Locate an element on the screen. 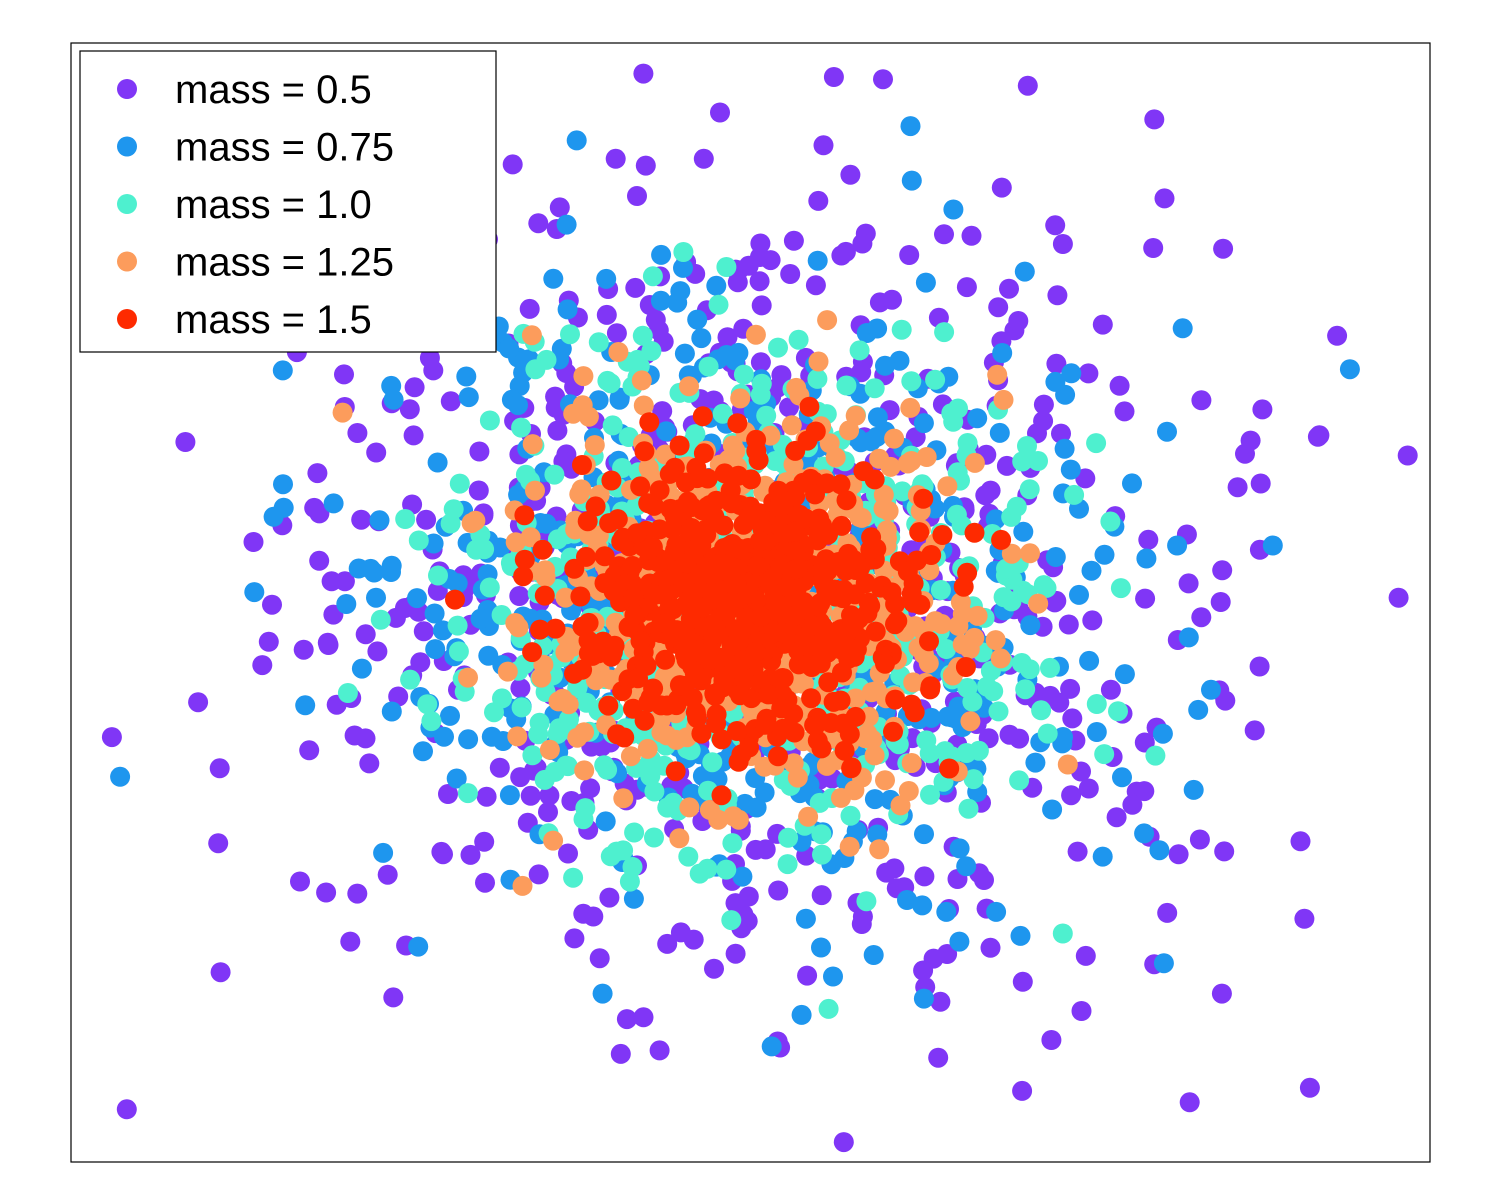 The image size is (1500, 1200). legend-label: mass = 1.5 is located at coordinates (273, 320).